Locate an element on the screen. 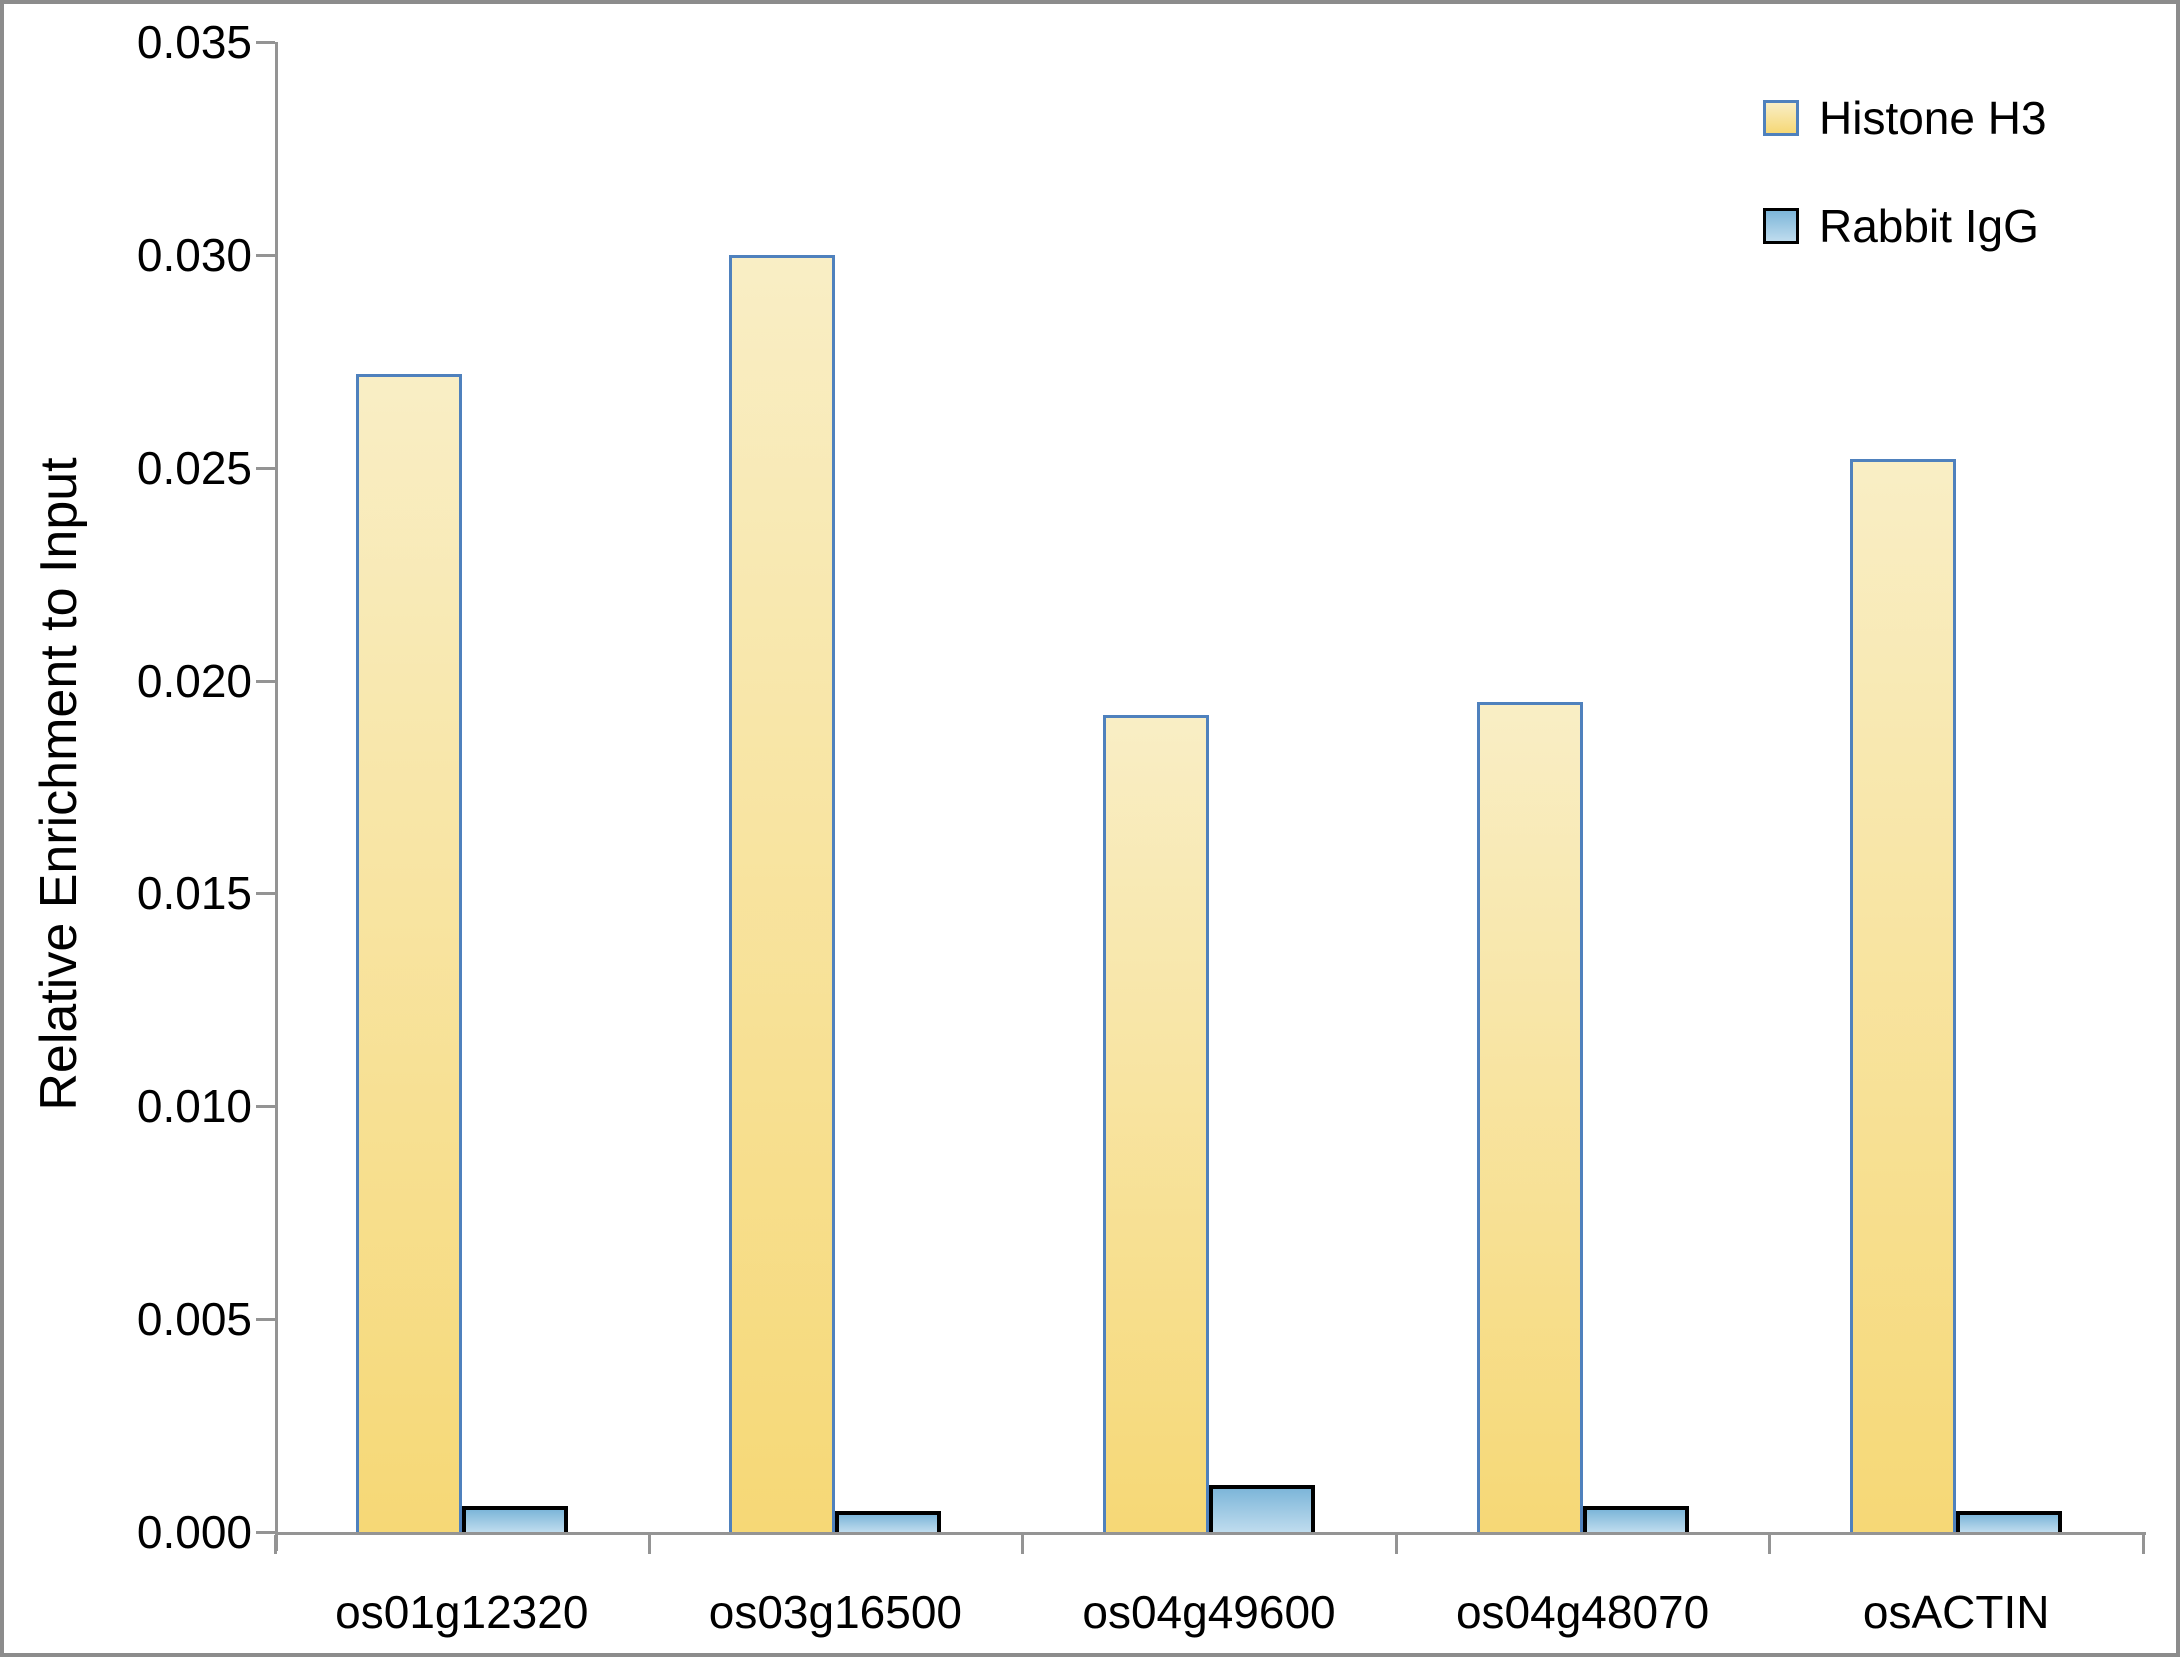  y-axis-title: Relative Enrichment to Input is located at coordinates (59, 784).